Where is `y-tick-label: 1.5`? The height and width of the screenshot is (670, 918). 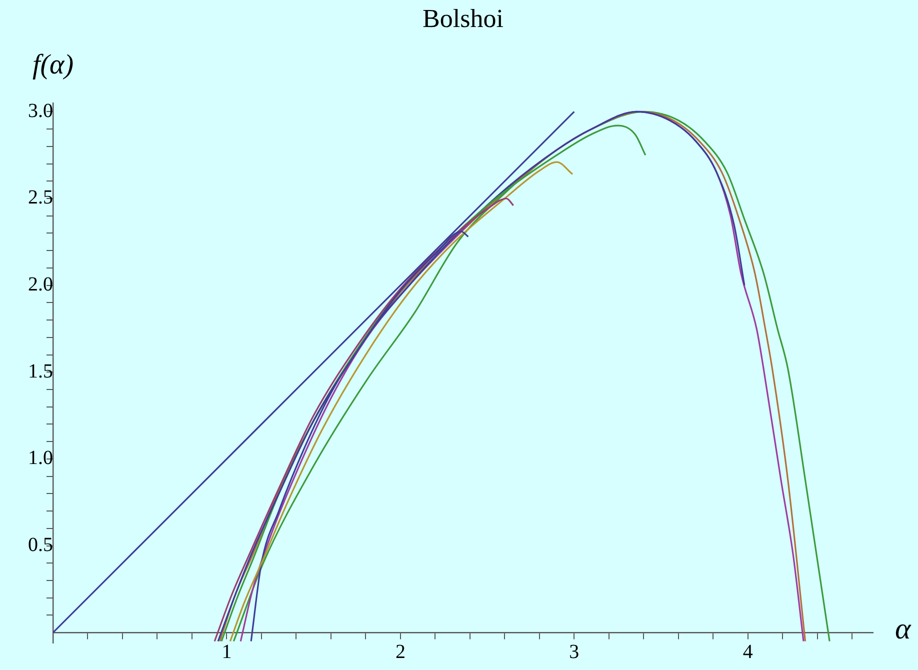 y-tick-label: 1.5 is located at coordinates (40, 371).